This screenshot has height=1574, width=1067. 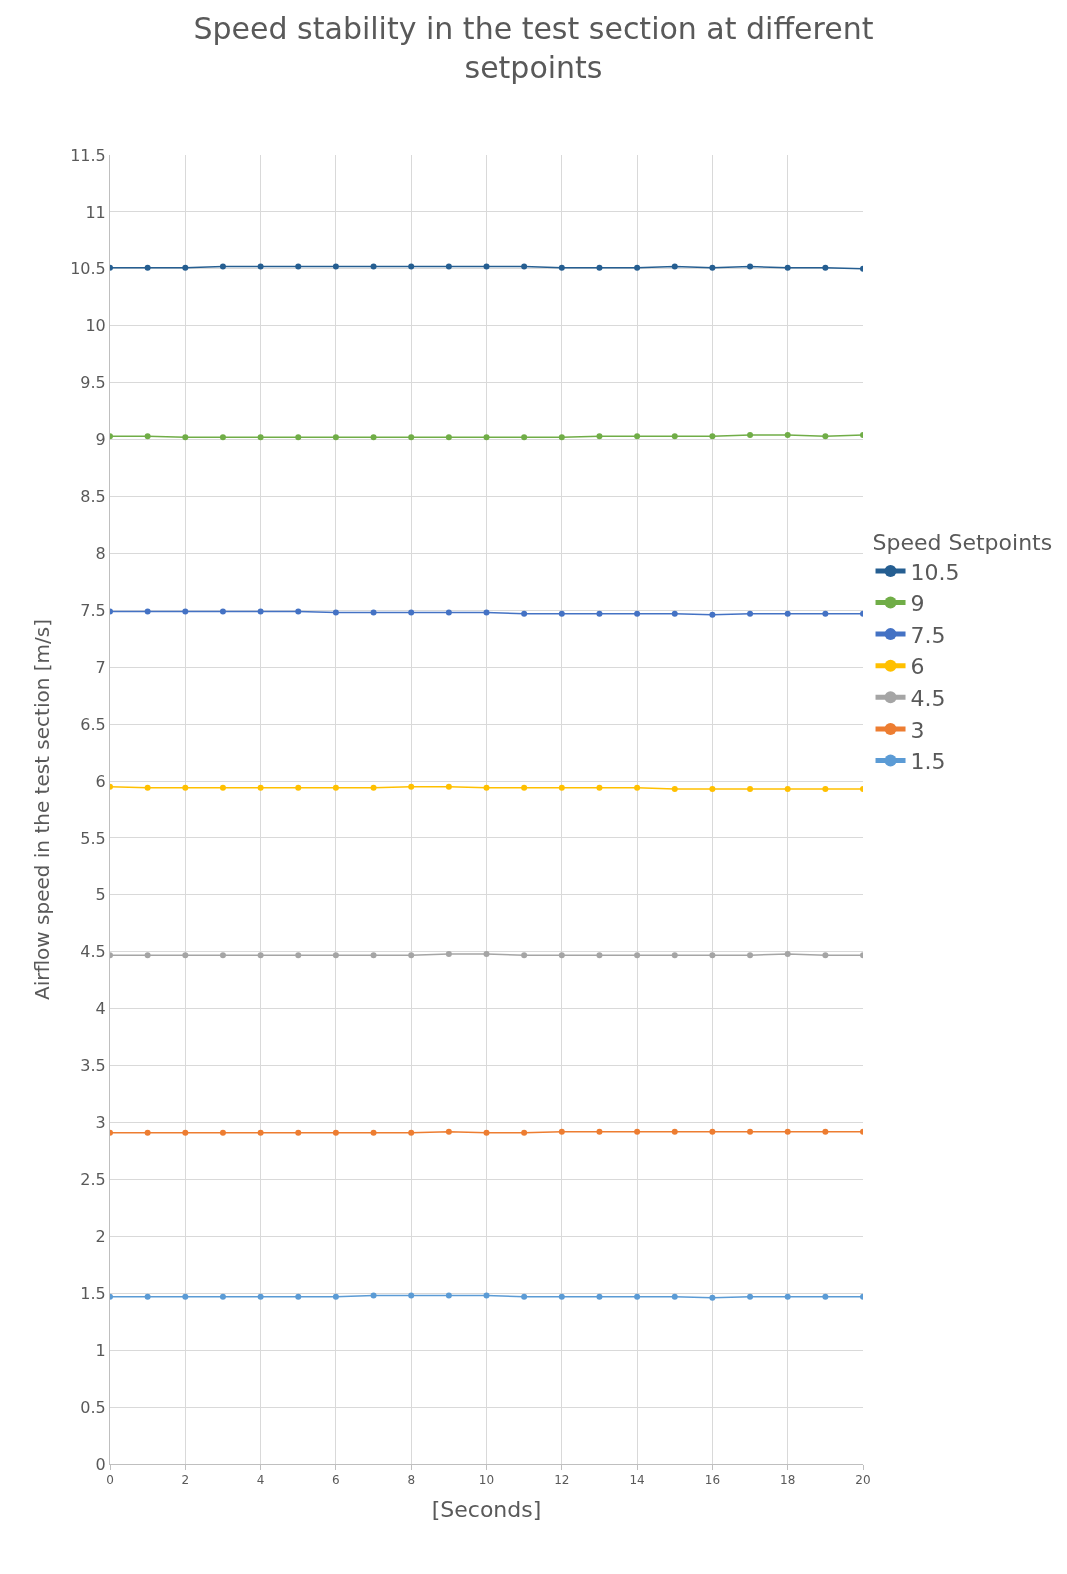 What do you see at coordinates (93, 497) in the screenshot?
I see `y-tick-label: 8.5` at bounding box center [93, 497].